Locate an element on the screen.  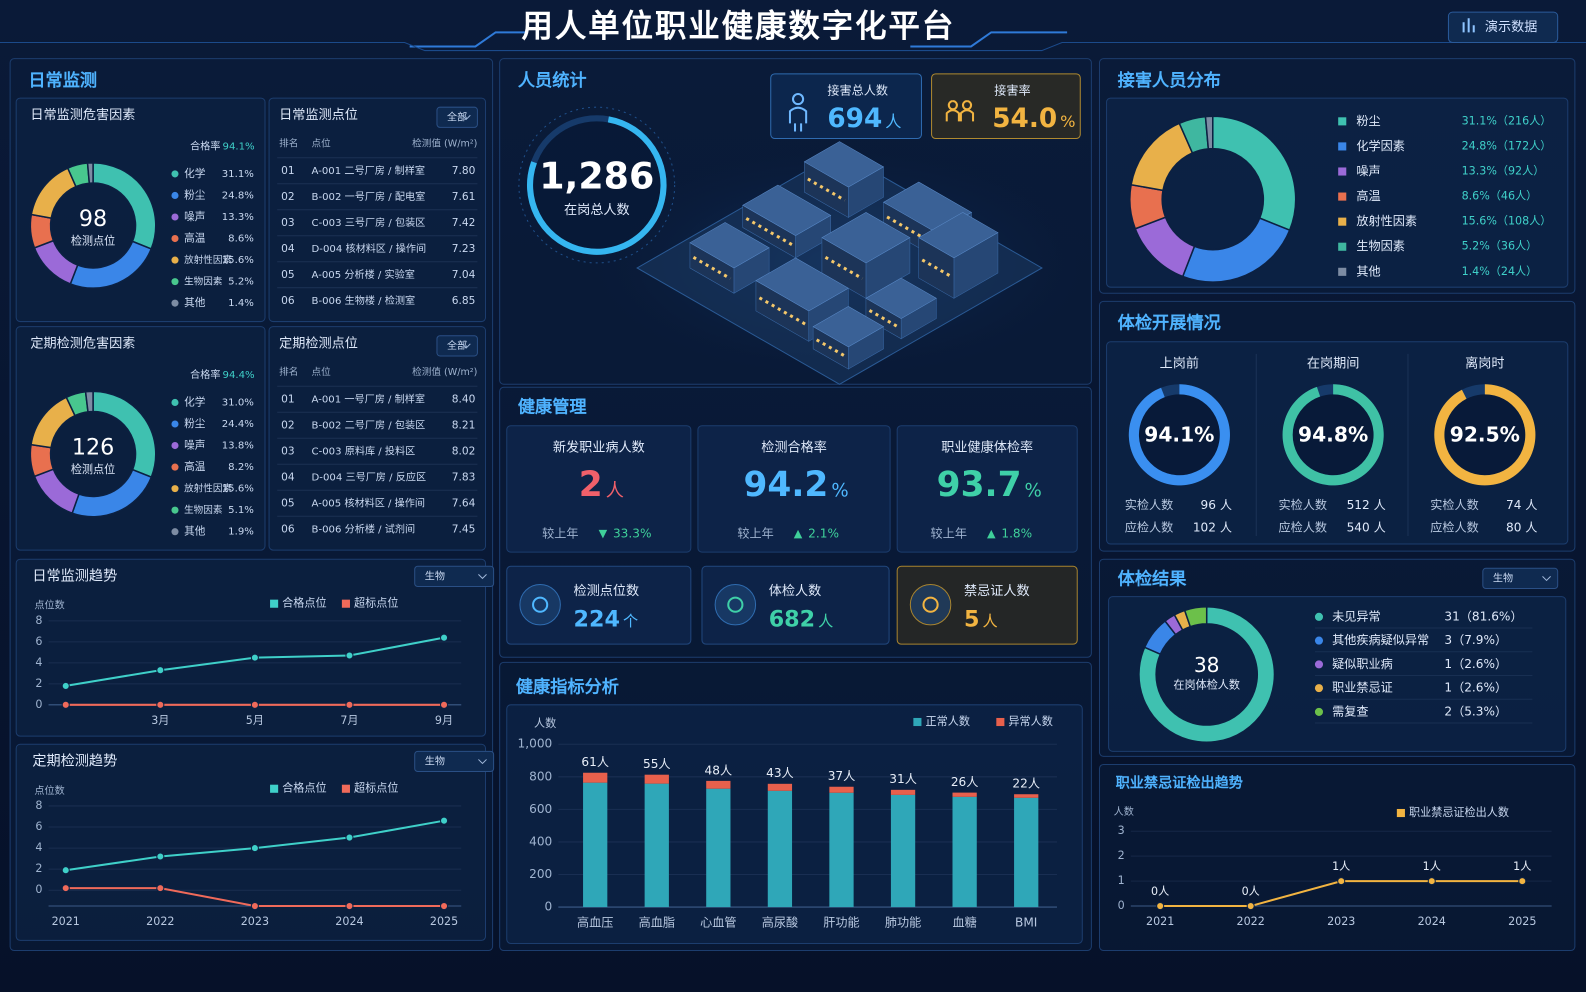
legend-label: 粉尘 is located at coordinates (195, 423).